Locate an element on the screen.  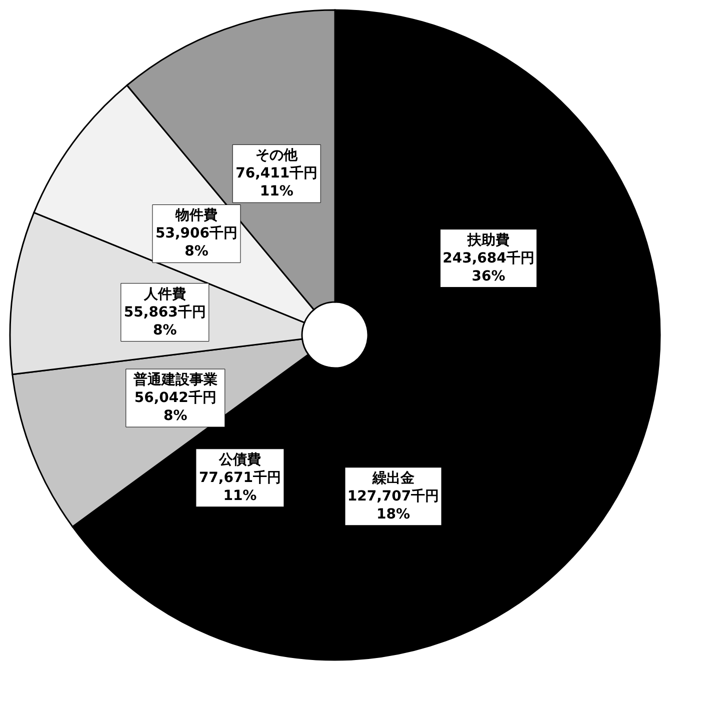
slice-label: 公債費 is located at coordinates (239, 460).